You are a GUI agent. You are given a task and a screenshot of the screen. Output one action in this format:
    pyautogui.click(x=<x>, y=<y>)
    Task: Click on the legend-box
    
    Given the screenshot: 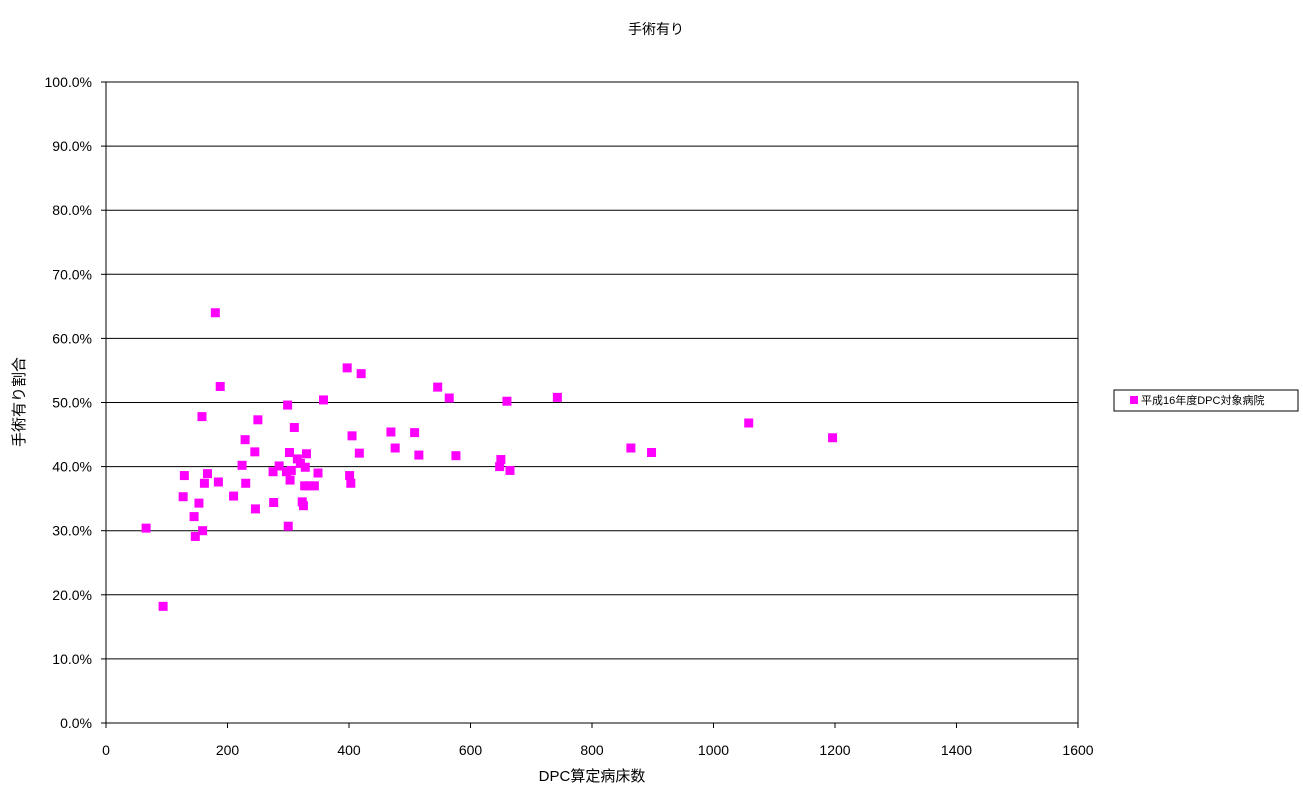 What is the action you would take?
    pyautogui.click(x=1206, y=400)
    